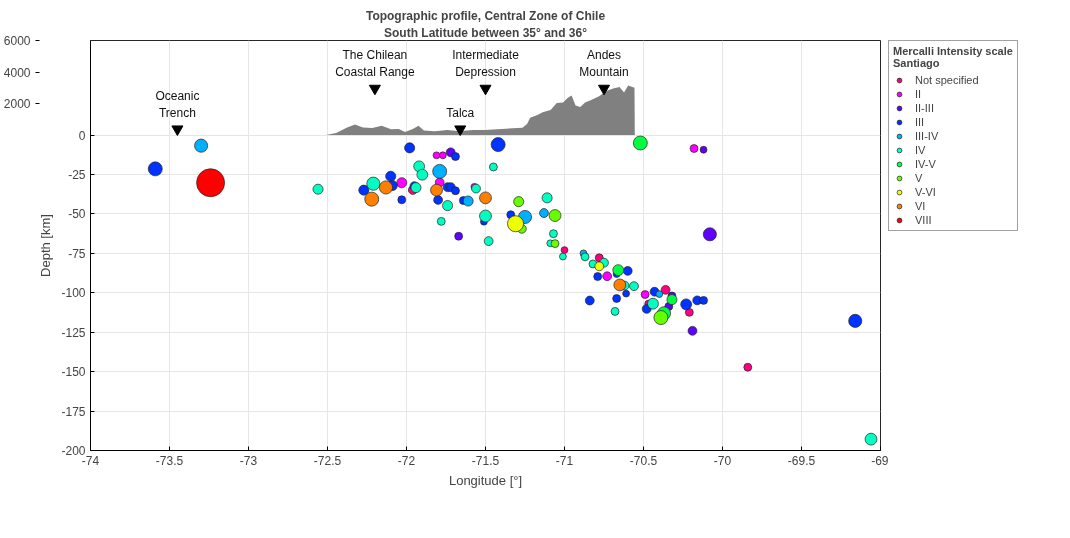 The width and height of the screenshot is (1070, 538). I want to click on x-tick-label: -70, so click(722, 460).